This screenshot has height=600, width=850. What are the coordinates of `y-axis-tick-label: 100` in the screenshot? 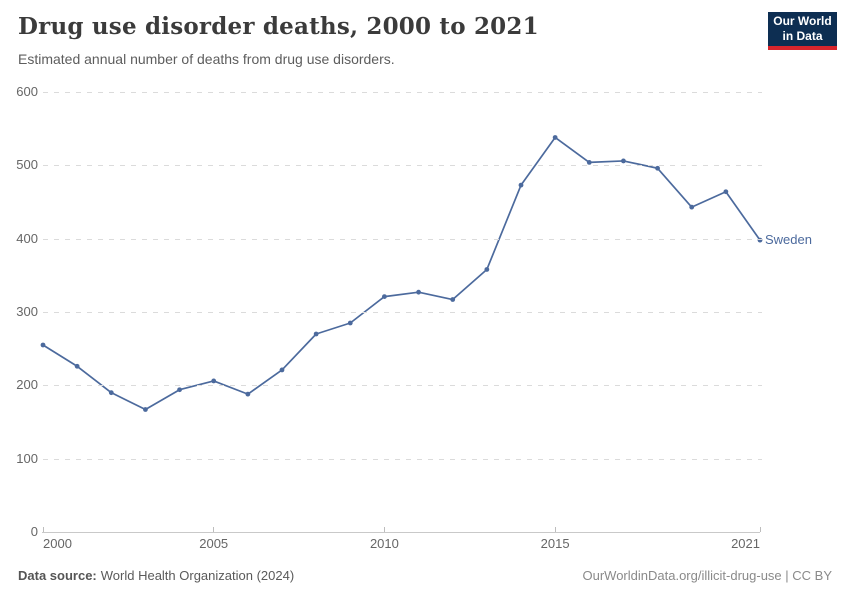 It's located at (27, 458).